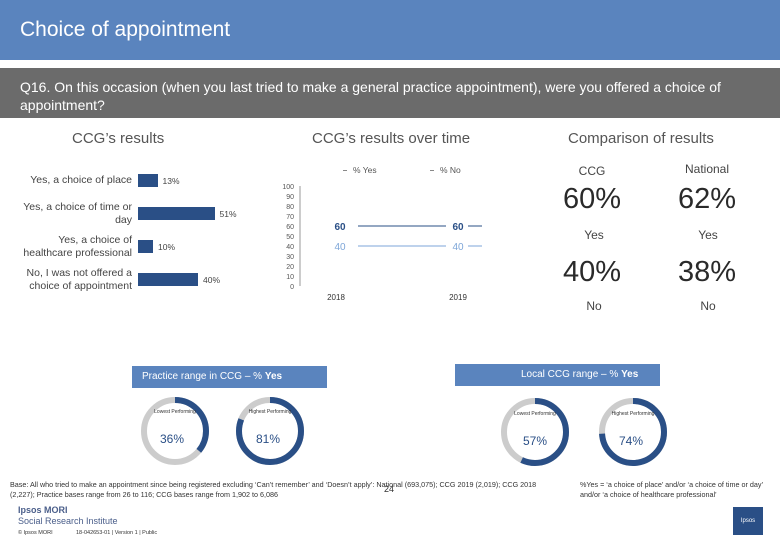 The height and width of the screenshot is (540, 780). I want to click on practice-lowest-value: 36%, so click(172, 439).